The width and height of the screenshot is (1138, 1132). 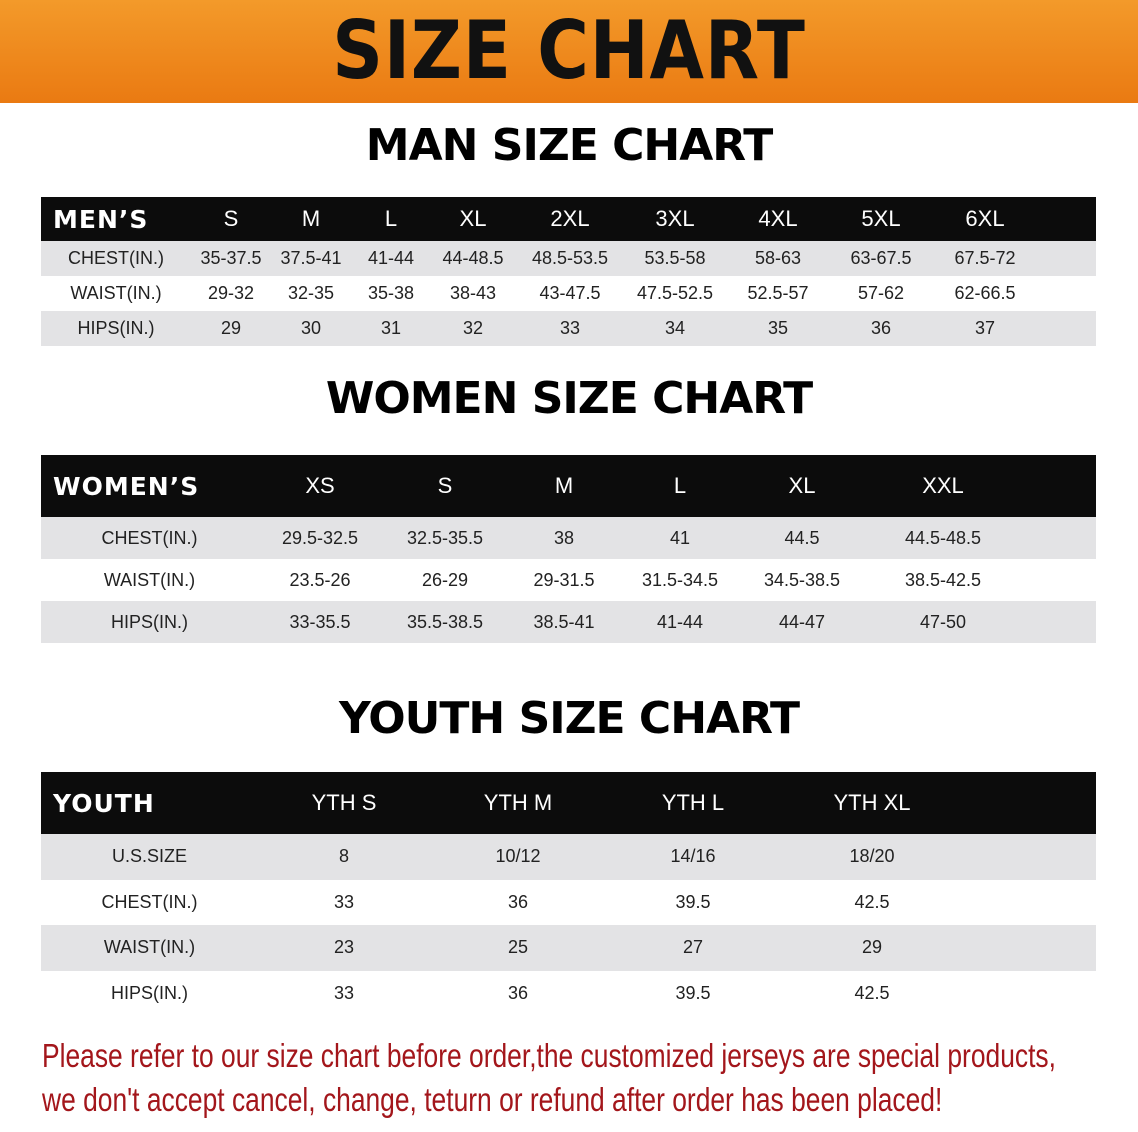 What do you see at coordinates (943, 621) in the screenshot?
I see `table-cell: 47-50` at bounding box center [943, 621].